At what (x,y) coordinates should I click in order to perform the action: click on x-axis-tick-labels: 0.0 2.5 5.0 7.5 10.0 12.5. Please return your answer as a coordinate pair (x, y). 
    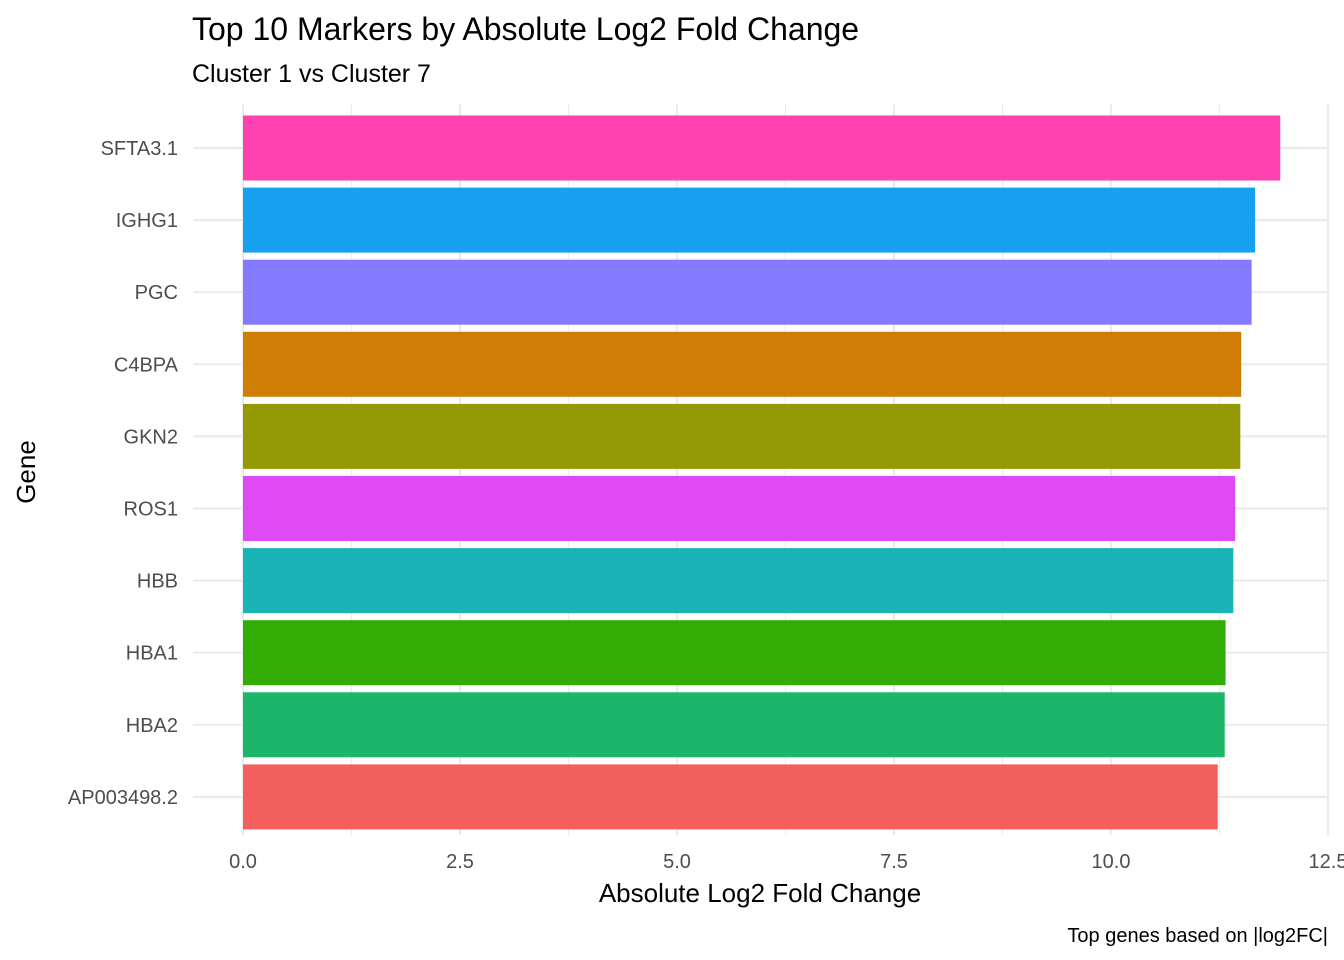
    Looking at the image, I should click on (786, 862).